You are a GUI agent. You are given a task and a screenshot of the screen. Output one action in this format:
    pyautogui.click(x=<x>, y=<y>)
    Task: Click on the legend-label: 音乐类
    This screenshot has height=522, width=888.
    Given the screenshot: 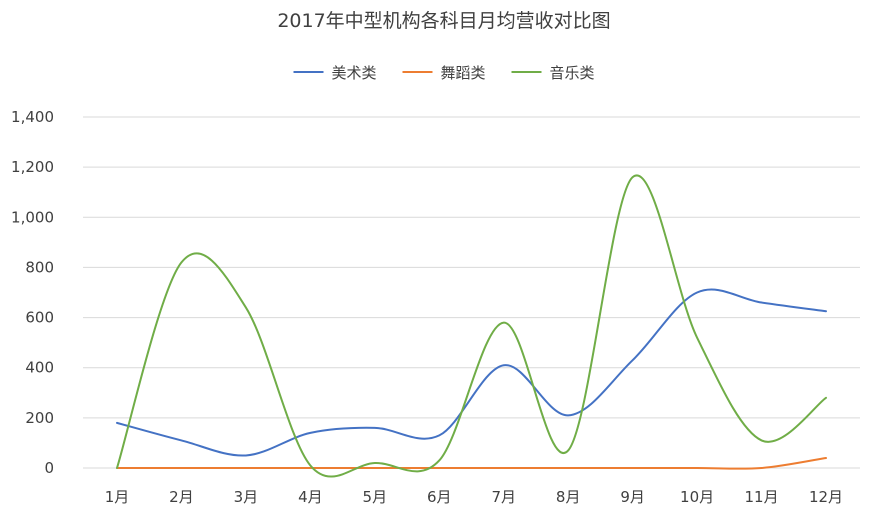 What is the action you would take?
    pyautogui.click(x=572, y=73)
    